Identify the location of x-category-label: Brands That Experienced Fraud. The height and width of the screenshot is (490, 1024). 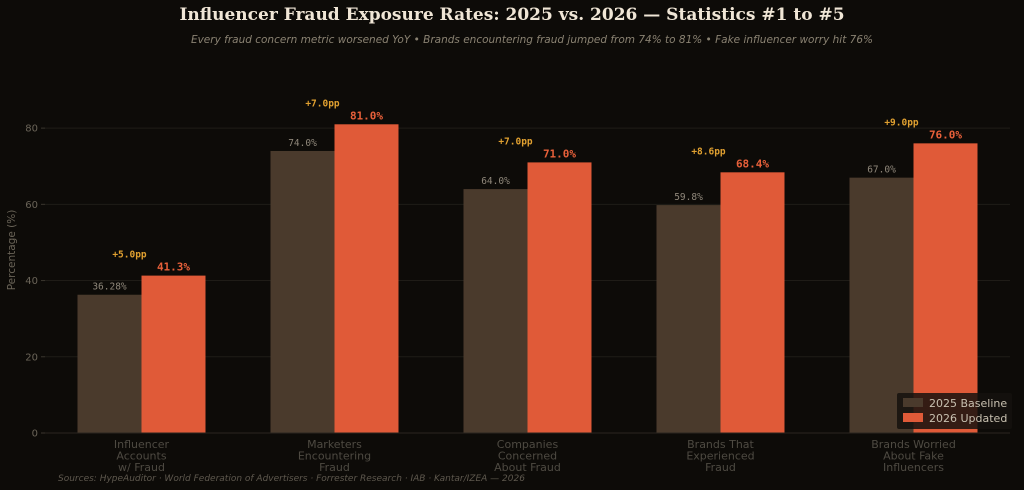
(720, 456).